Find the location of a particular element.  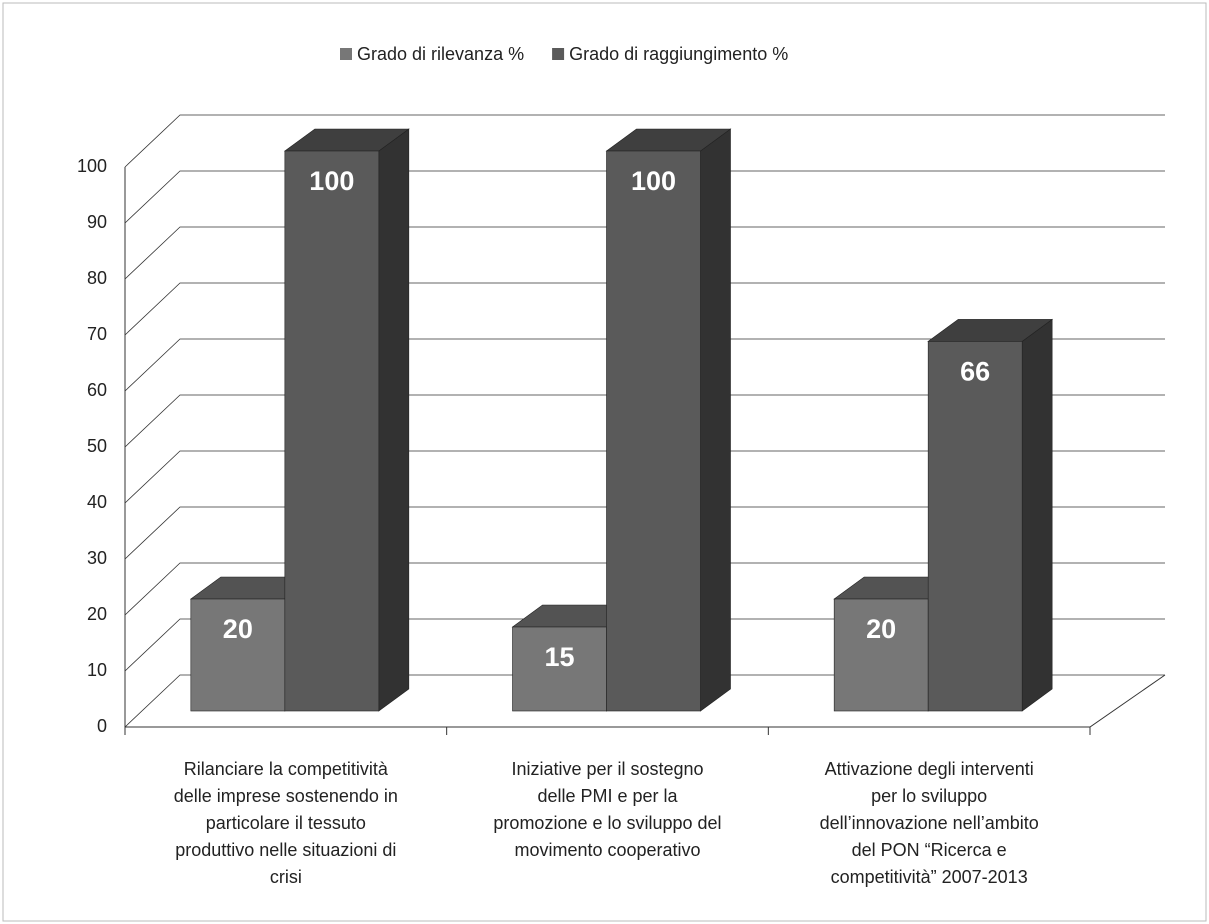

y-tick-label: 40 is located at coordinates (97, 502).